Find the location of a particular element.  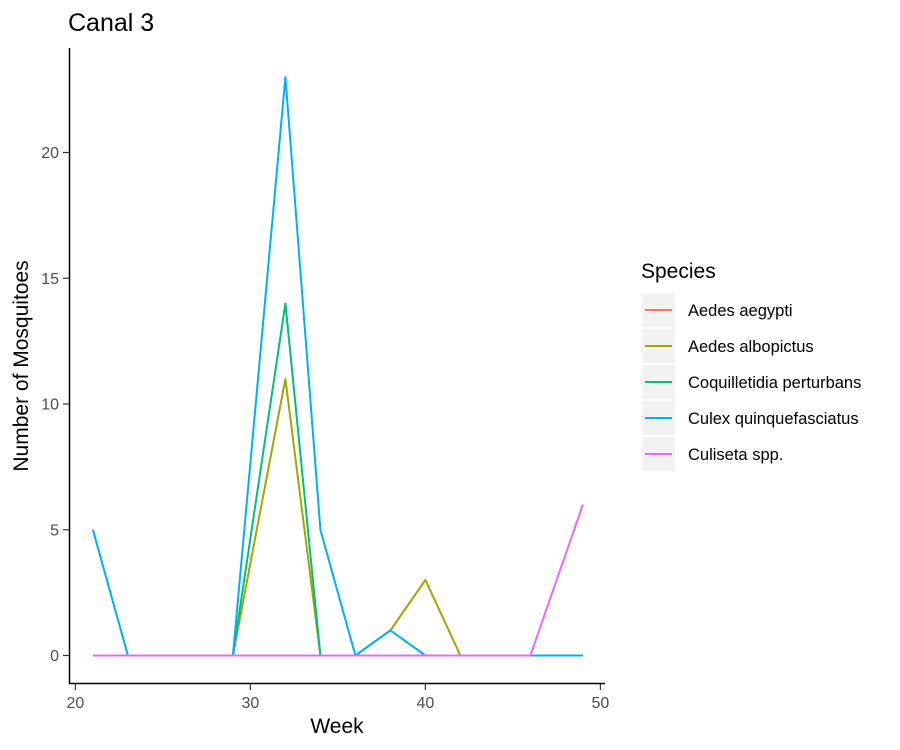

y-tick-label: 0 is located at coordinates (54, 656).